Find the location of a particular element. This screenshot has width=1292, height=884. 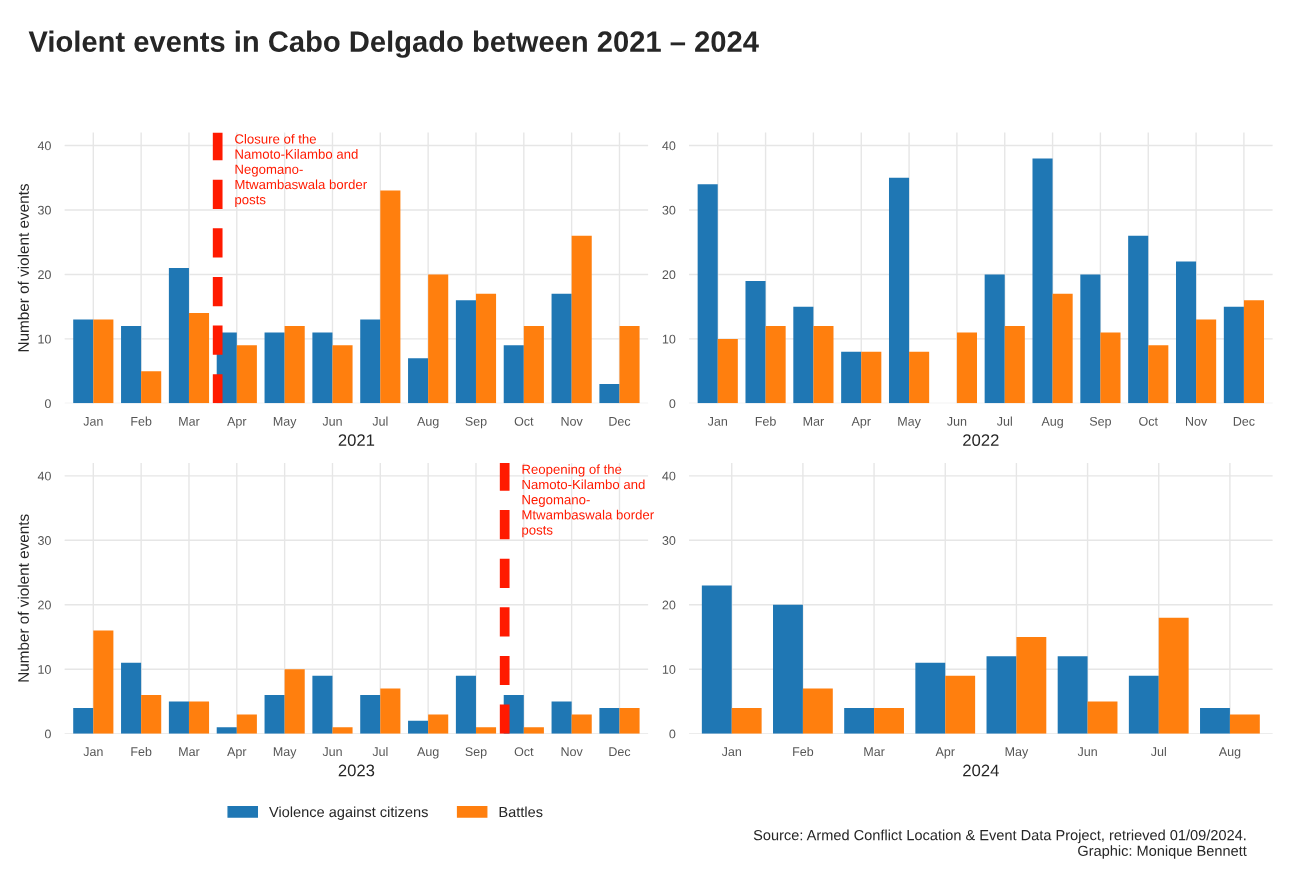

chart-title: Violent events in Cabo Delgado between 2021 – 2024 is located at coordinates (393, 44).